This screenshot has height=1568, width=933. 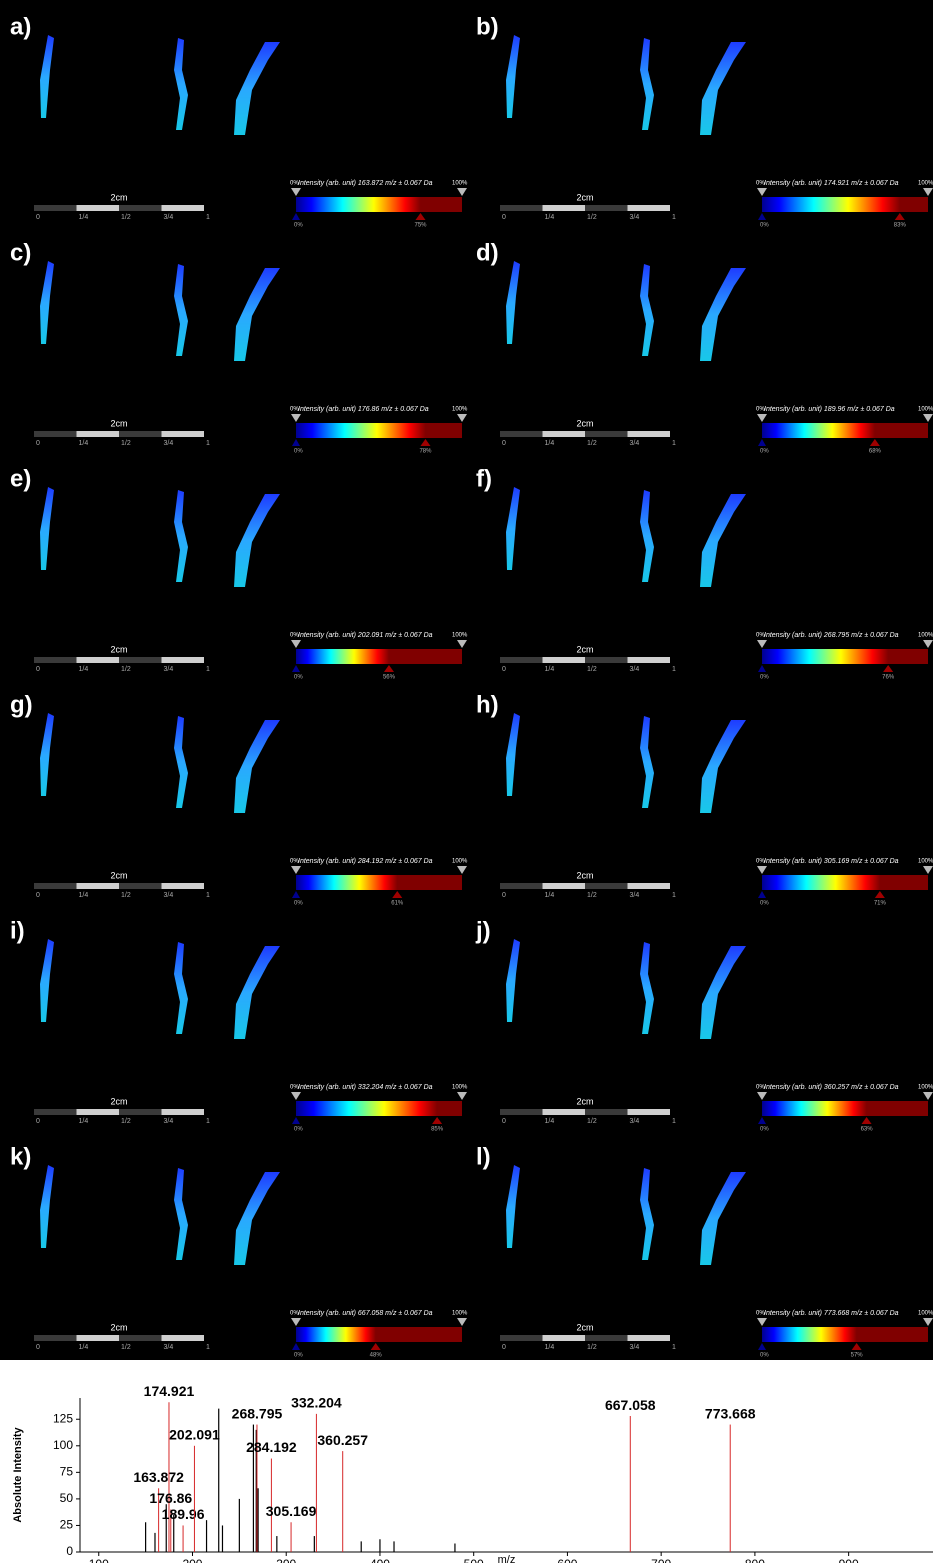 What do you see at coordinates (257, 1413) in the screenshot?
I see `peak-label: 268.795` at bounding box center [257, 1413].